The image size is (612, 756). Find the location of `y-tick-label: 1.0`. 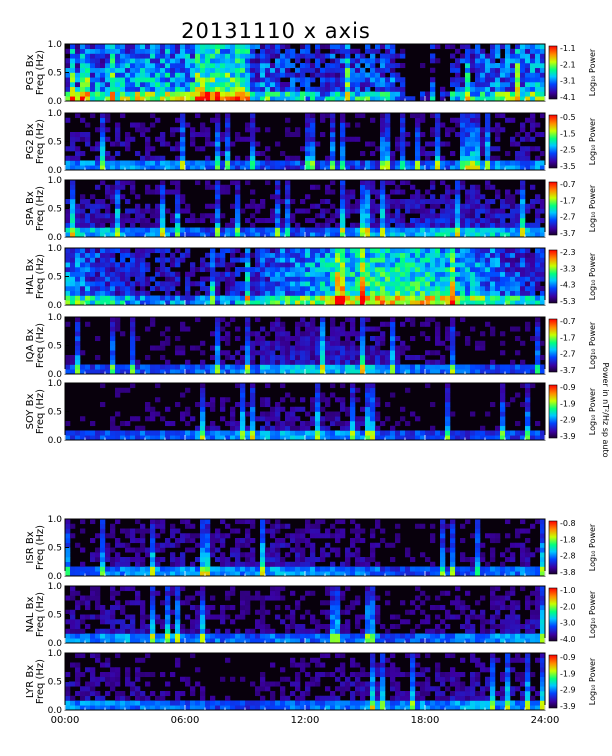

y-tick-label: 1.0 is located at coordinates (55, 318).